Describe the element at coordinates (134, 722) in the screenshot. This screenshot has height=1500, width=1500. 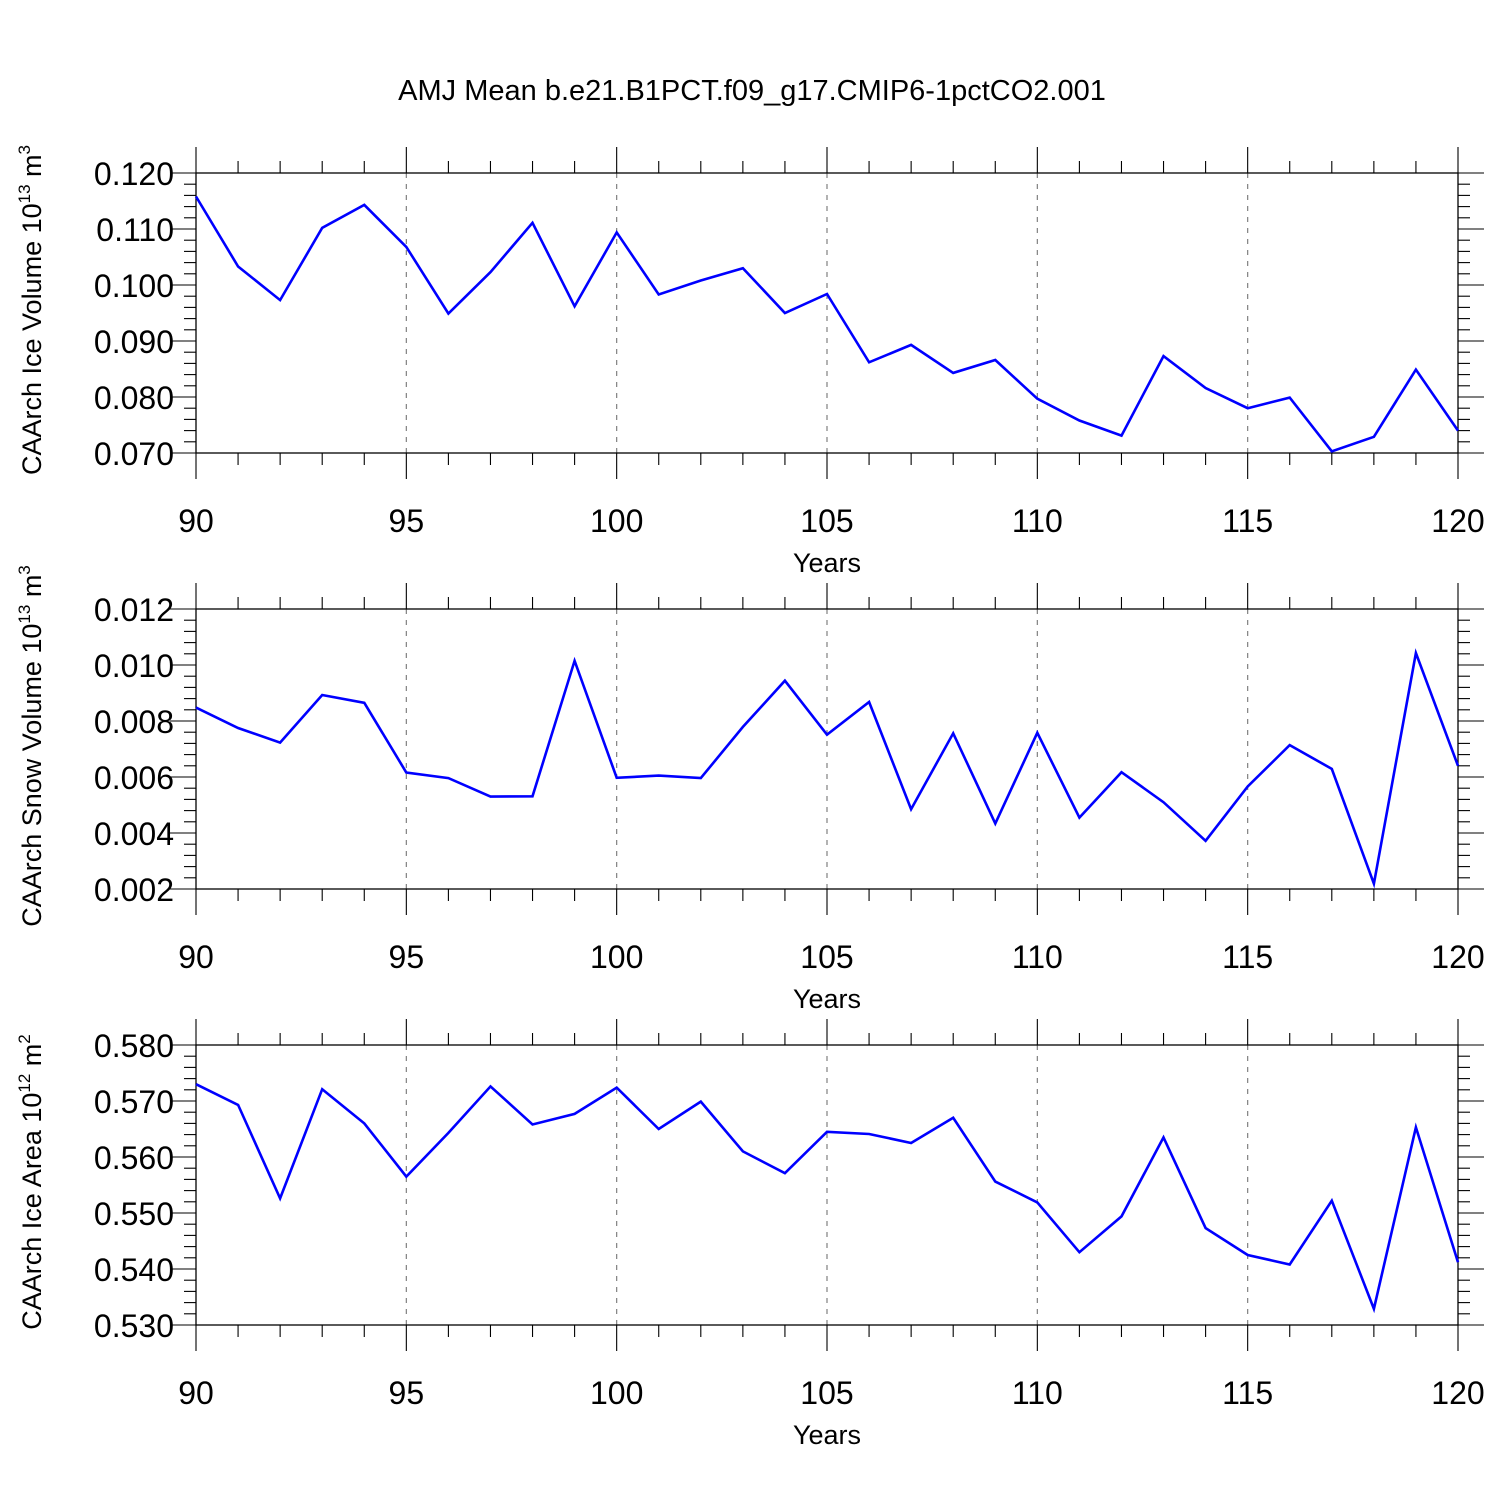
I see `y-tick-label: 0.008` at that location.